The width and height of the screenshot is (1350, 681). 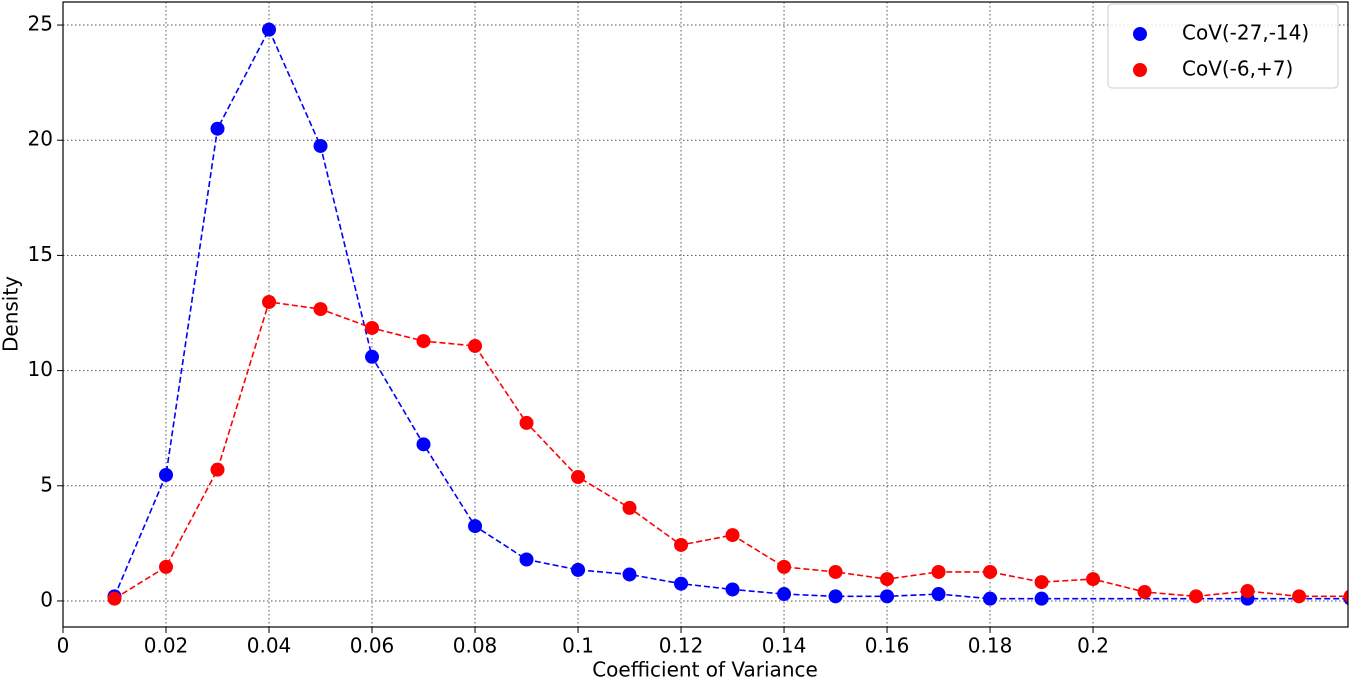 What do you see at coordinates (705, 669) in the screenshot?
I see `x-axis-label: Coefficient of Variance` at bounding box center [705, 669].